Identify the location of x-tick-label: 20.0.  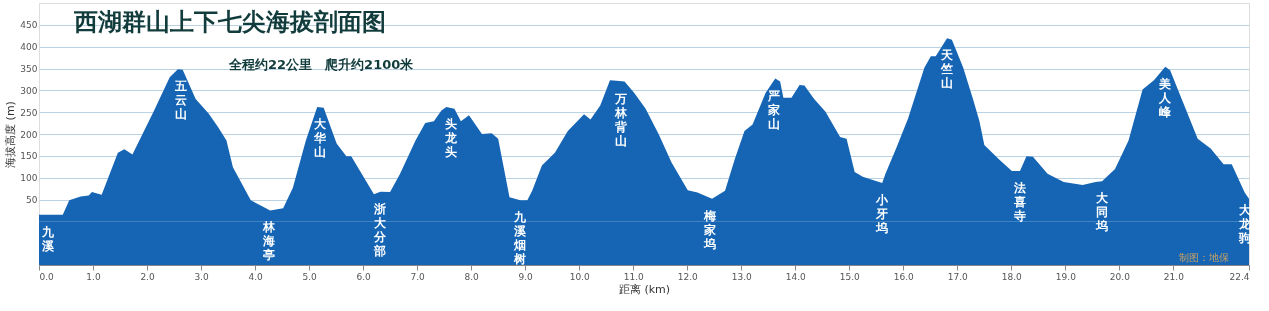
(1120, 276).